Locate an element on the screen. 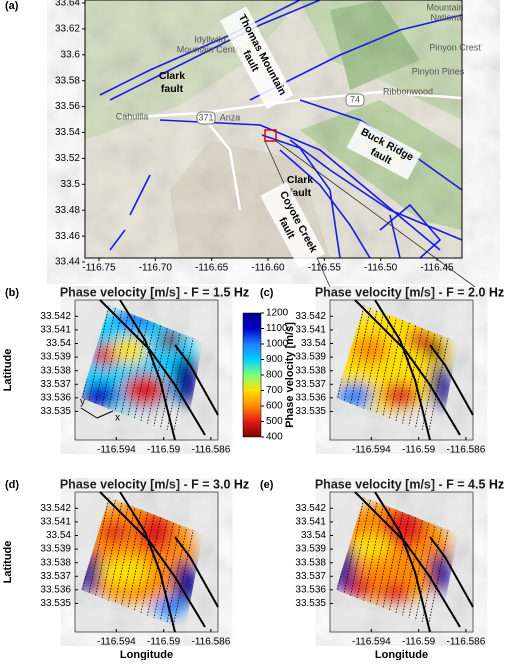 The width and height of the screenshot is (520, 665). panel-title: Phase velocity [m/s] - F = 2.0 Hz is located at coordinates (409, 292).